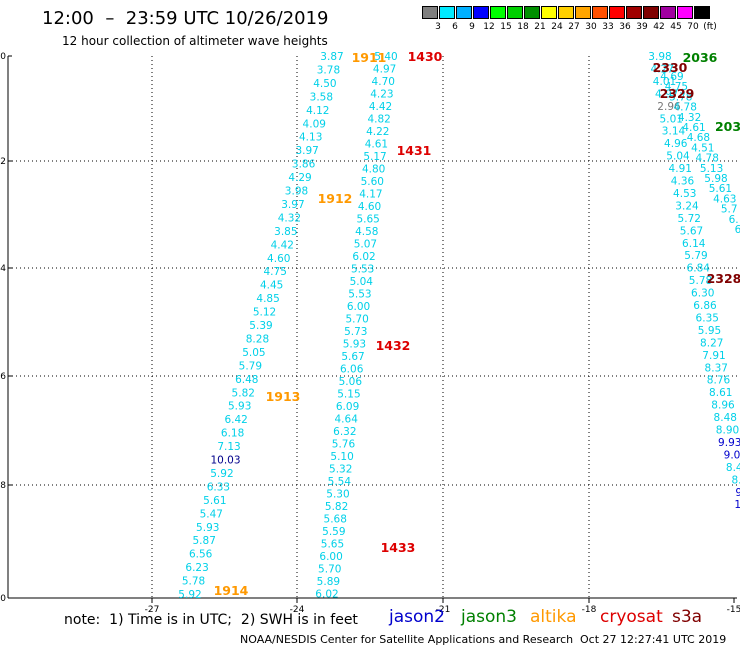  What do you see at coordinates (720, 393) in the screenshot?
I see `swh-value: 8.61` at bounding box center [720, 393].